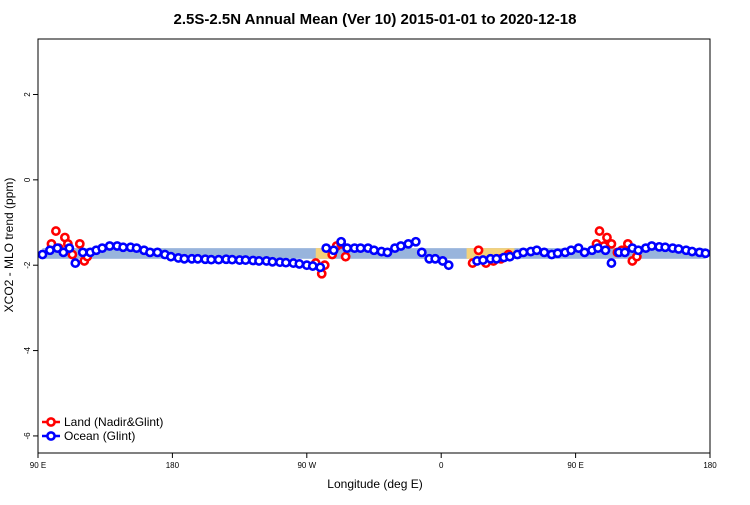 Image resolution: width=750 pixels, height=505 pixels. Describe the element at coordinates (441, 465) in the screenshot. I see `x-tick-label: 0` at that location.